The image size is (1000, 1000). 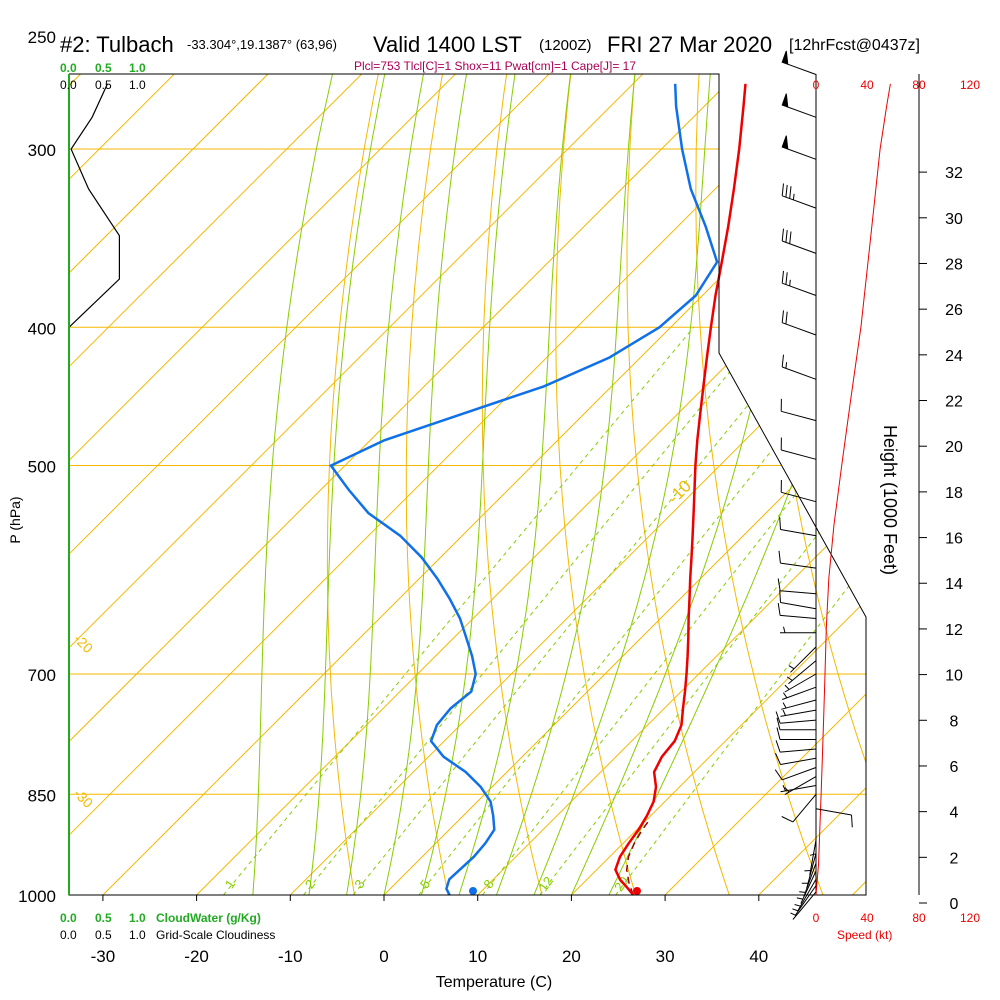 I want to click on cloudiness-bottom-tick-0: 0.0, so click(x=68, y=935).